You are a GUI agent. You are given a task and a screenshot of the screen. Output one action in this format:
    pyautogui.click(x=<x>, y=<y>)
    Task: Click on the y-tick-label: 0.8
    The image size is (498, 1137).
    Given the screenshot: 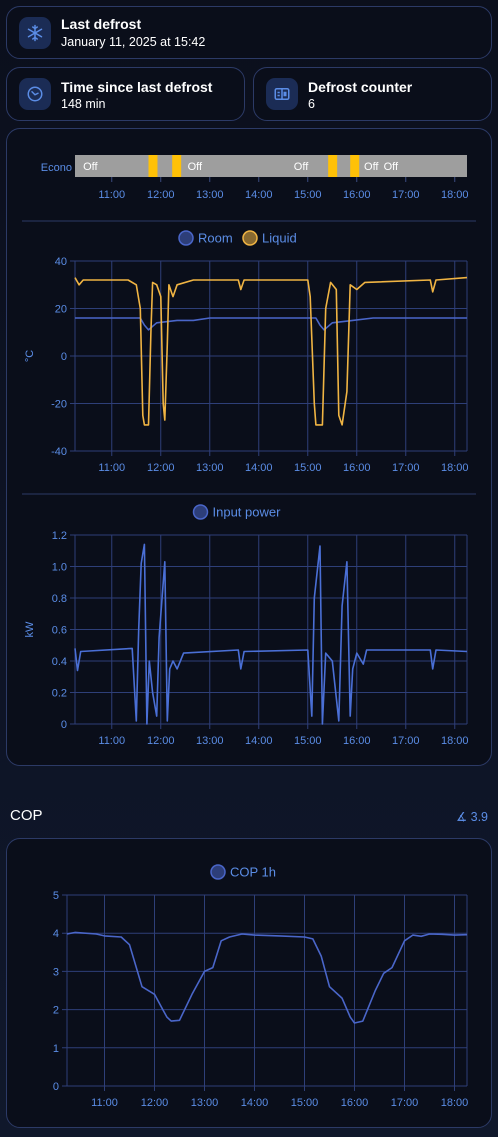 What is the action you would take?
    pyautogui.click(x=59, y=599)
    